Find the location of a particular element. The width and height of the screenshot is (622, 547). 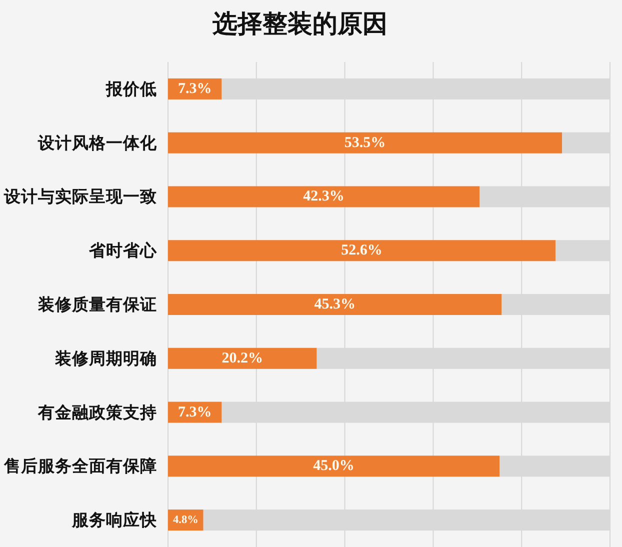

category-label: 售后服务全面有保障 is located at coordinates (80, 466).